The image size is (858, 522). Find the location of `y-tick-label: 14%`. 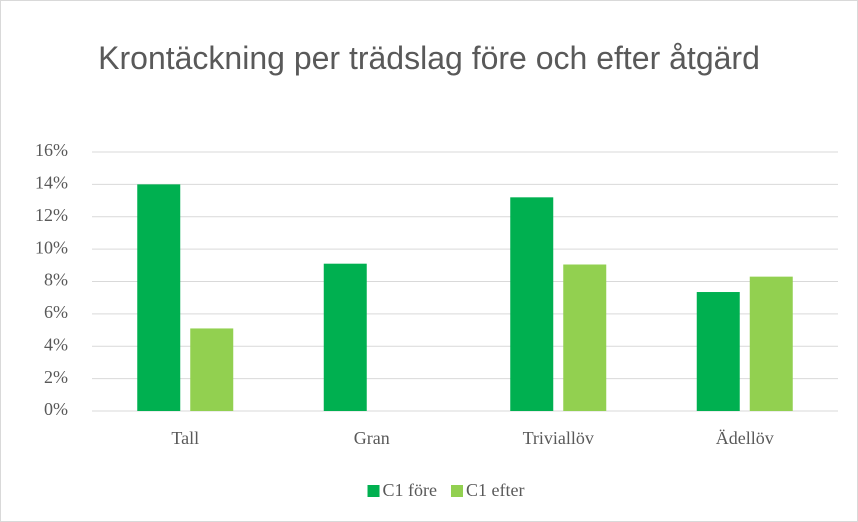

y-tick-label: 14% is located at coordinates (51, 183).